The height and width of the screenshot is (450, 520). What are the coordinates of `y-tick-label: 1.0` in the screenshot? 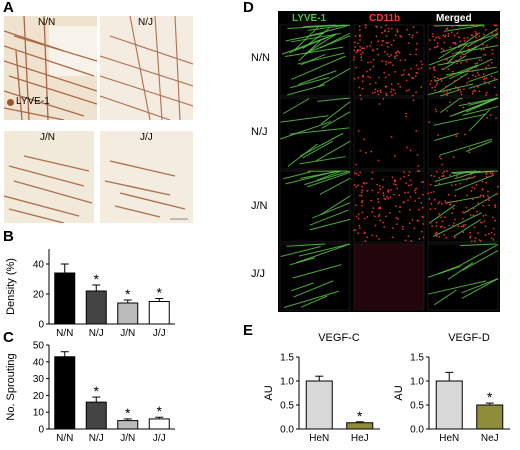 It's located at (287, 382).